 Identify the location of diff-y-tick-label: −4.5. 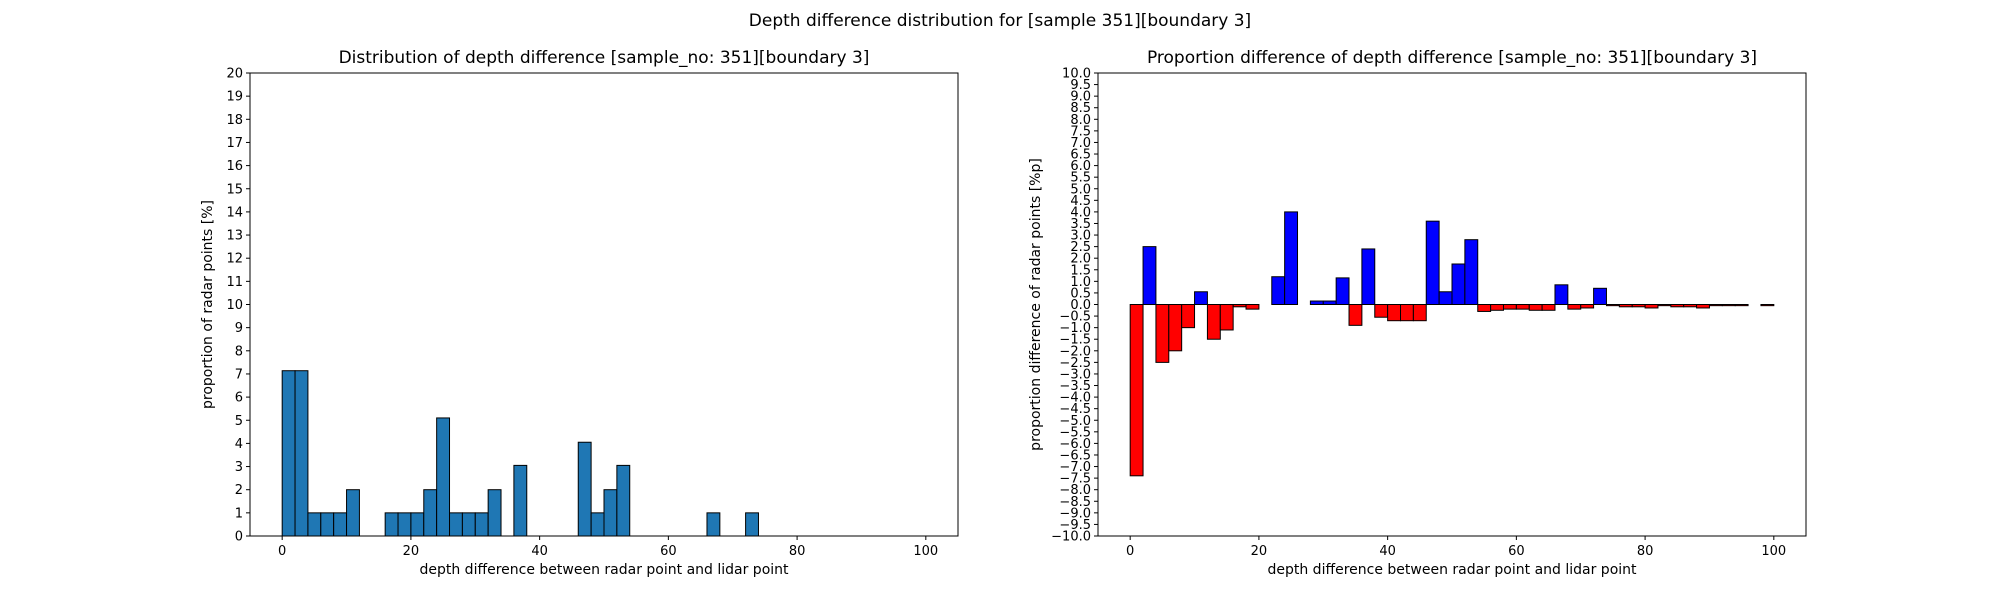
(1075, 409).